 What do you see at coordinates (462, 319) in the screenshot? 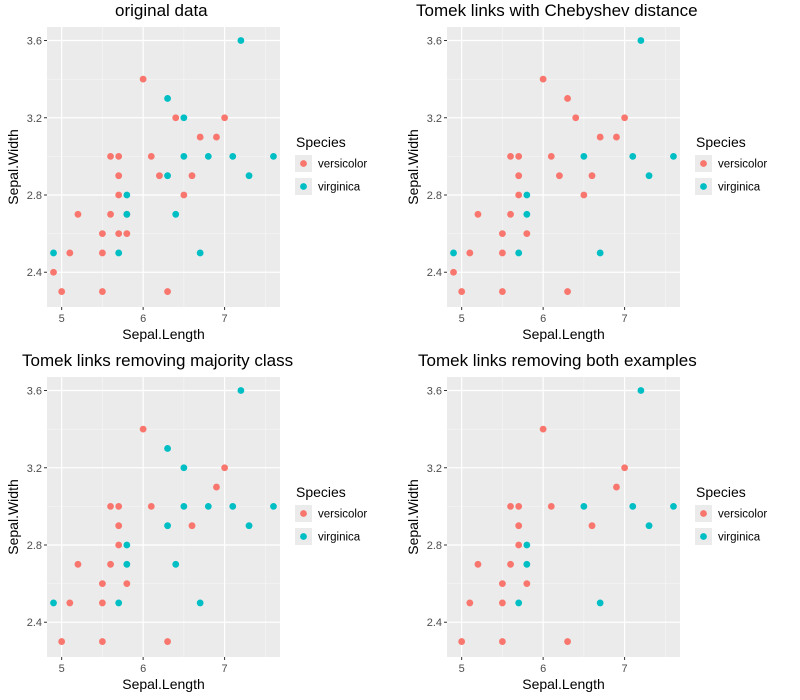
I see `x-tick-label: 5` at bounding box center [462, 319].